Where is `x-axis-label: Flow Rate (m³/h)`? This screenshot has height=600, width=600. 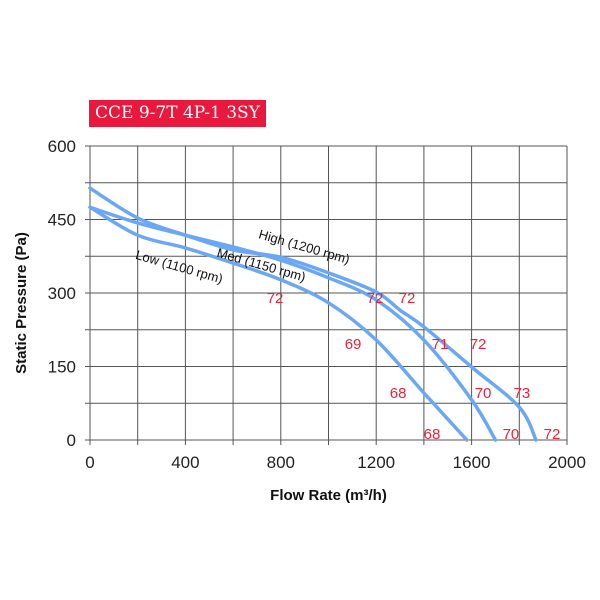 x-axis-label: Flow Rate (m³/h) is located at coordinates (328, 495).